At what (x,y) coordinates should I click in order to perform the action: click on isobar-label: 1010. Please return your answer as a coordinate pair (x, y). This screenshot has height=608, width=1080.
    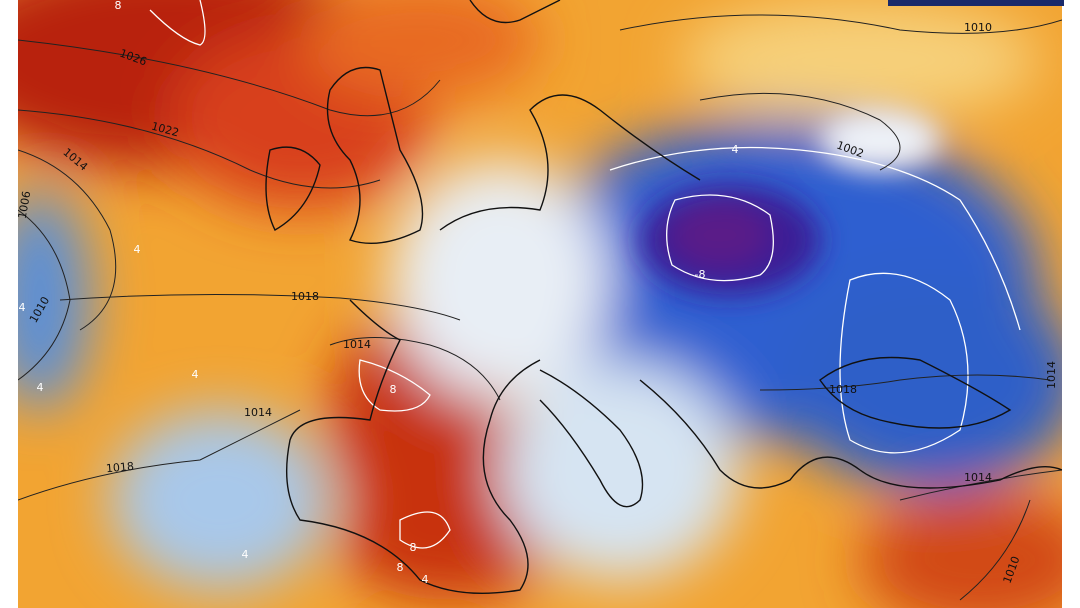
    Looking at the image, I should click on (978, 27).